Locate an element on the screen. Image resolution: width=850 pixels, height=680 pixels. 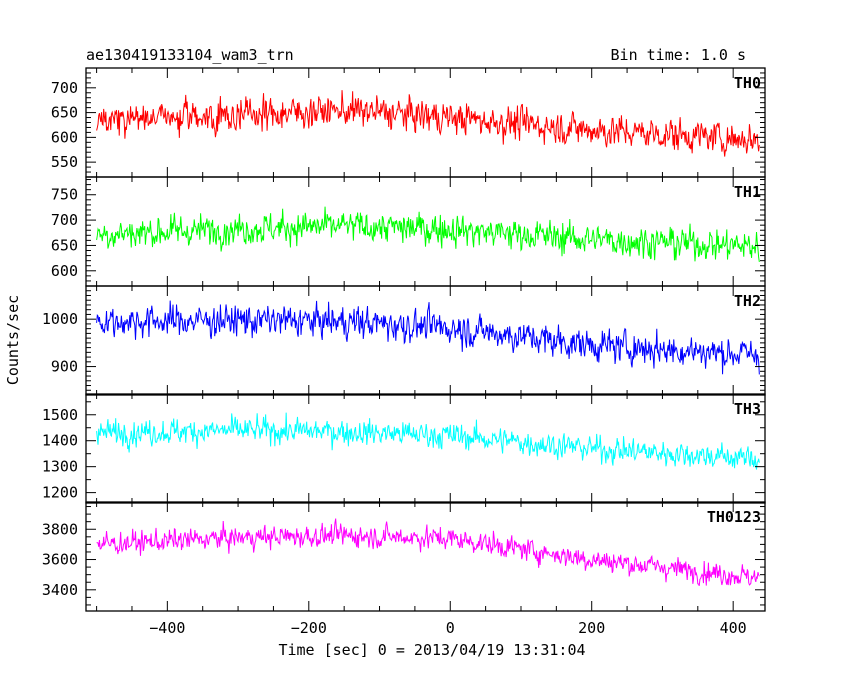
series-line-th0123 is located at coordinates (428, 552).